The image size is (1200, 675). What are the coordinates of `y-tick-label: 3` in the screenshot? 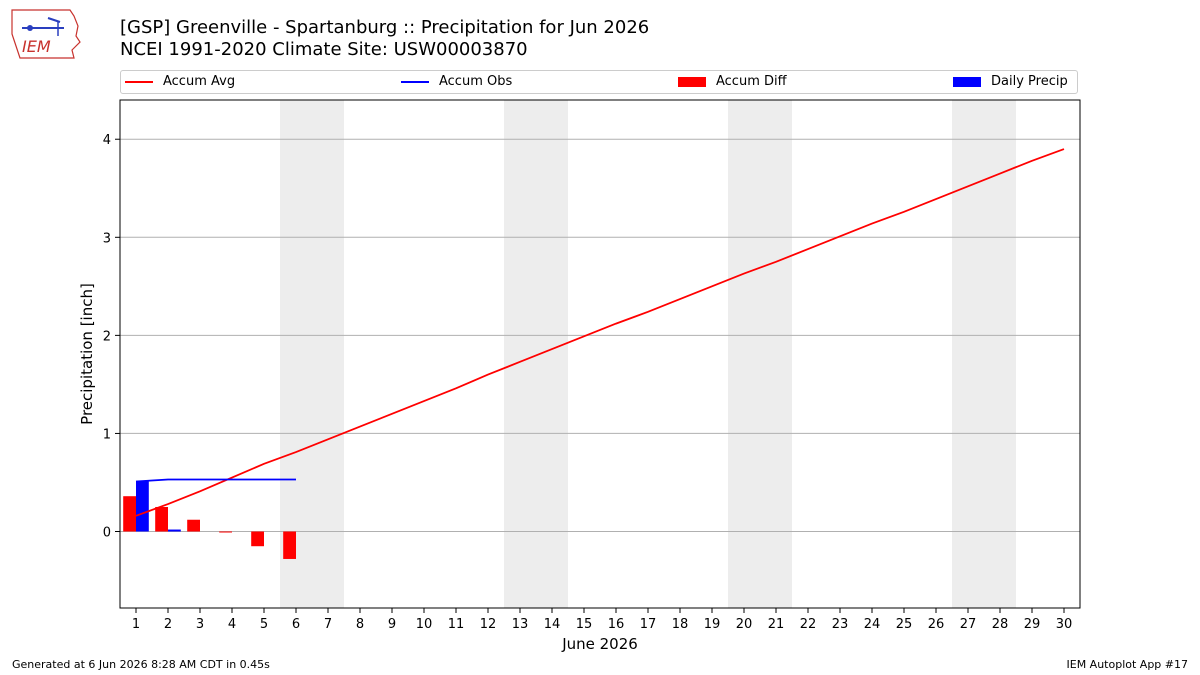 It's located at (107, 238).